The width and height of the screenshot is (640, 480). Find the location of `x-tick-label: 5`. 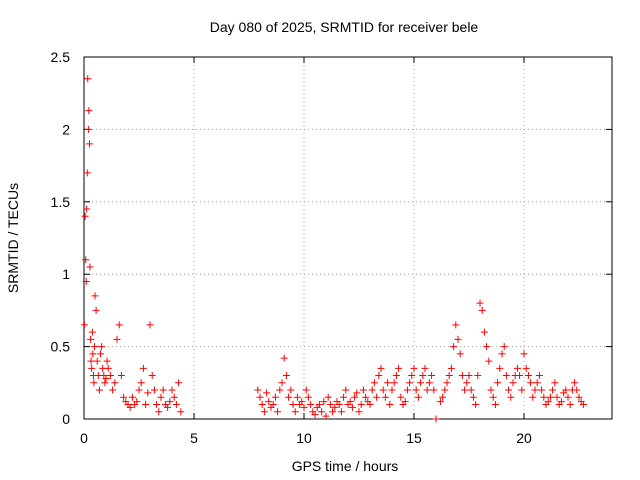

x-tick-label: 5 is located at coordinates (194, 438).